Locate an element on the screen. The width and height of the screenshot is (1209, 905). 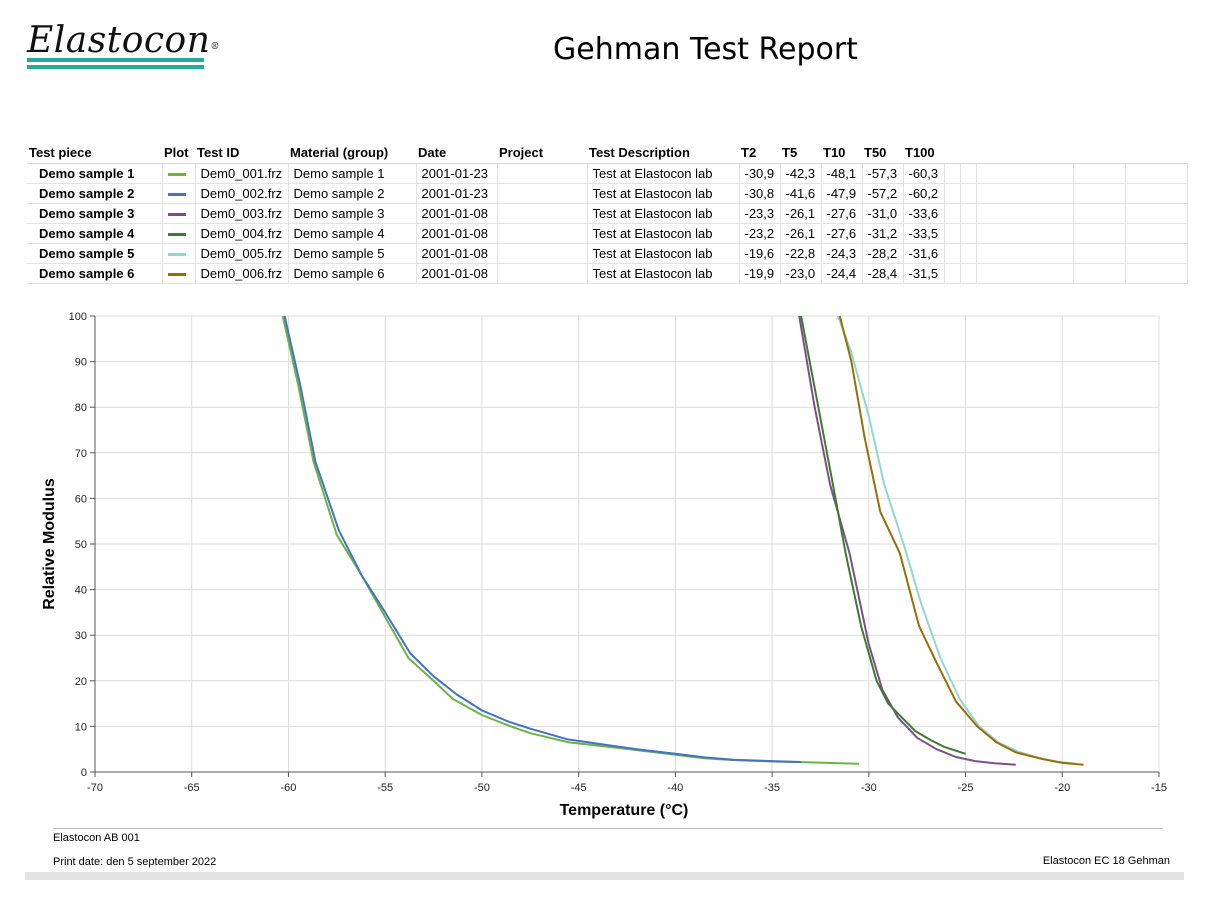
cell-t2: -23,2 is located at coordinates (760, 233).